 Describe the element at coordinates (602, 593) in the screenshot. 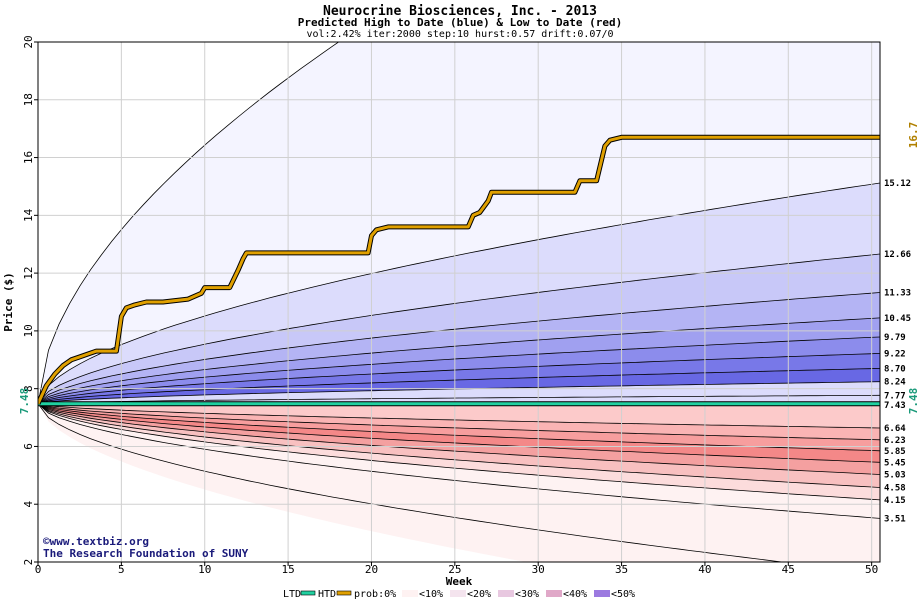

I see `legend-40-swatch` at that location.